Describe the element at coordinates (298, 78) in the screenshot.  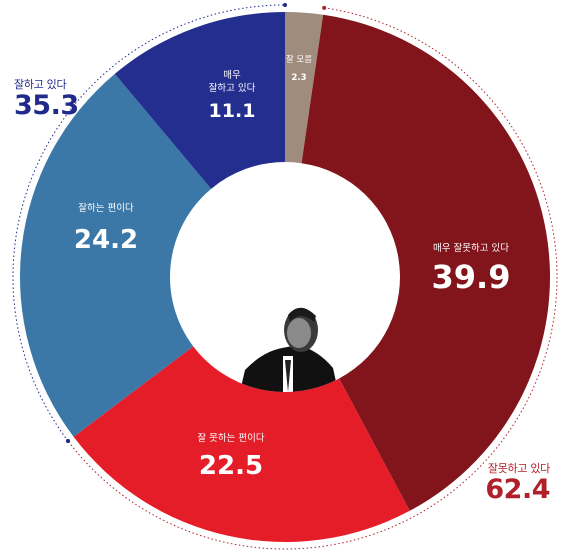
I see `value-dont-know: 2.3` at that location.